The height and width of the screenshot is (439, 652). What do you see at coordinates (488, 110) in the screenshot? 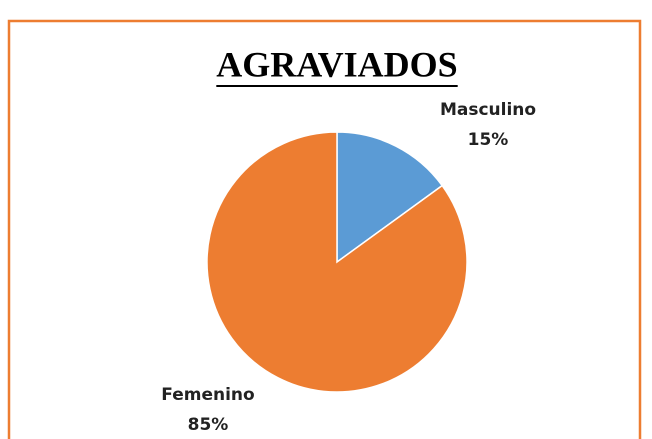
I see `slice-category-label: Masculino` at bounding box center [488, 110].